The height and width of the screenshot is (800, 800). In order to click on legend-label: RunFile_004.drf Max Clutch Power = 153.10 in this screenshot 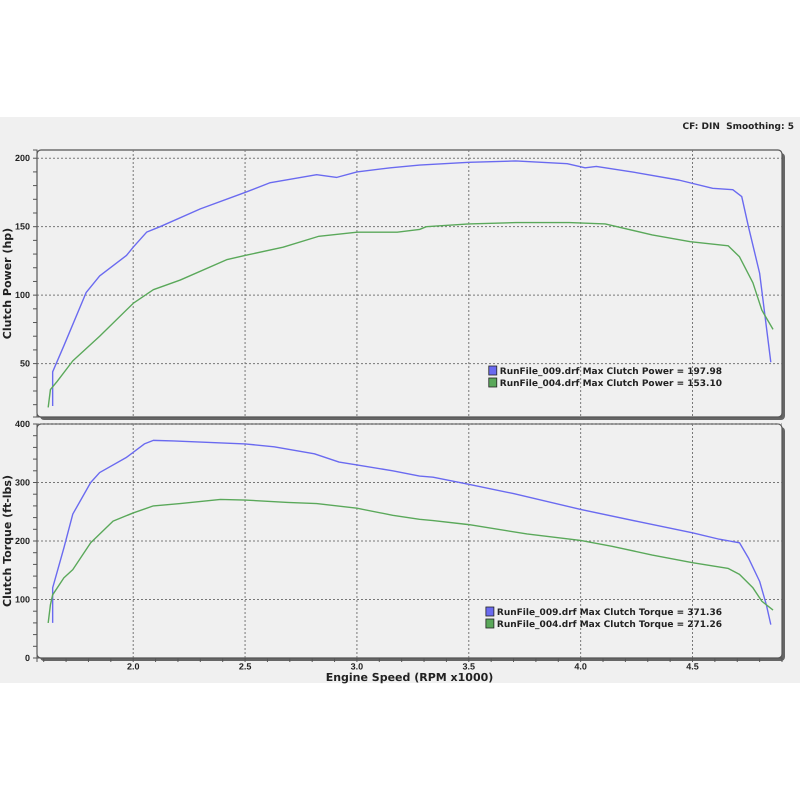, I will do `click(611, 384)`.